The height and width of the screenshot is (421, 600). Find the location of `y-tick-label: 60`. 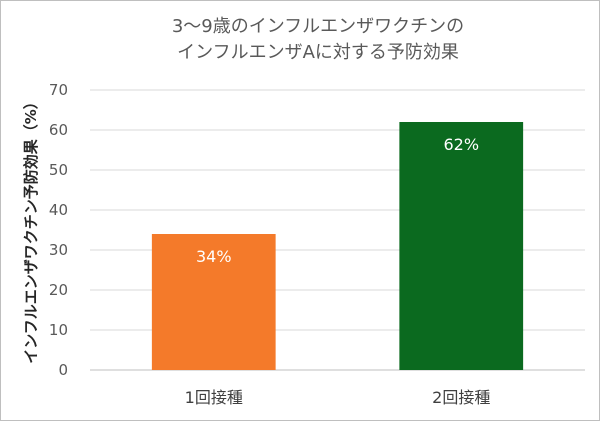

y-tick-label: 60 is located at coordinates (58, 130).